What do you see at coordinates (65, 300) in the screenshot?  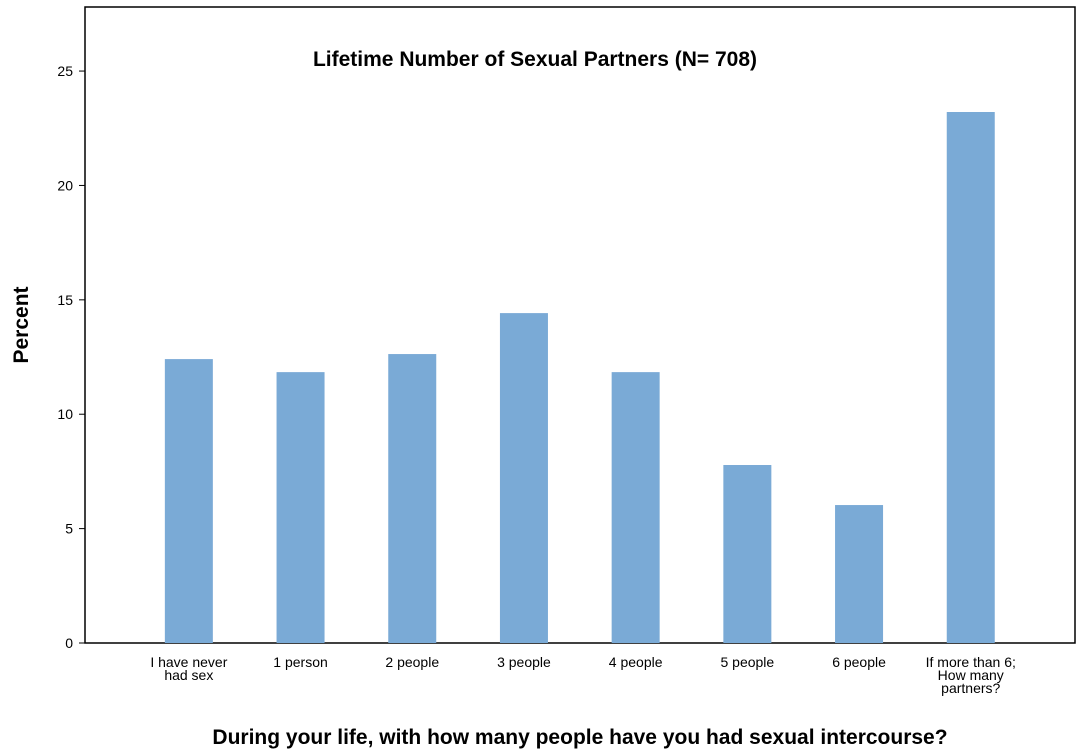 I see `y-tick-label: 15` at bounding box center [65, 300].